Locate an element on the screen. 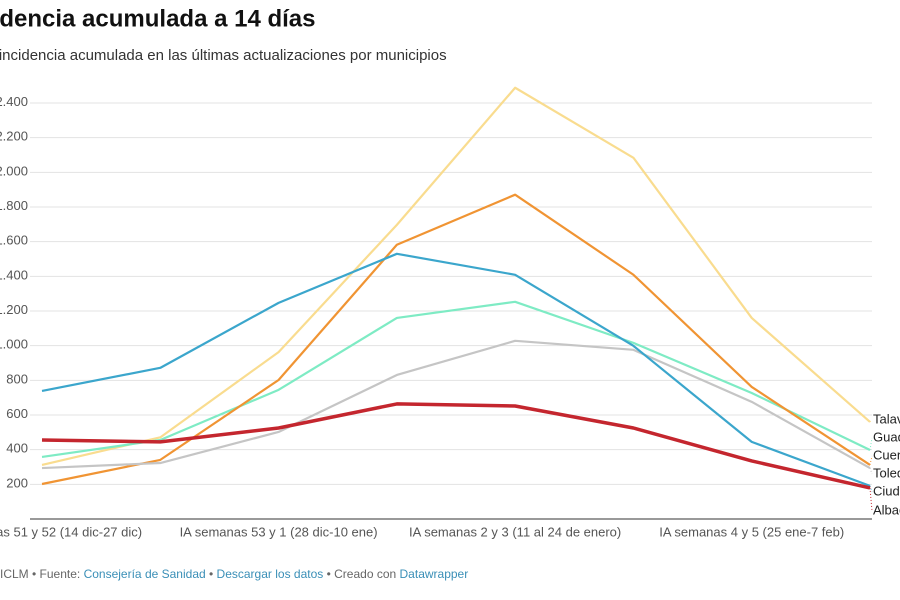 This screenshot has height=600, width=900. y-tick-label: 2.200 is located at coordinates (14, 136).